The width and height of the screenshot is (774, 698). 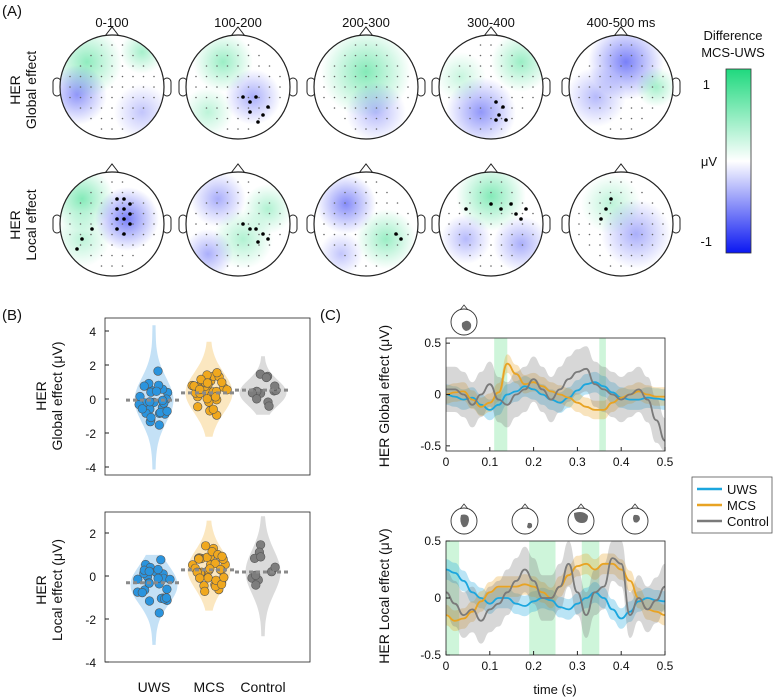 I want to click on topomap-time-headers: 0-100 100-200 200-300 300-400 400-500 ms, so click(x=375, y=22).